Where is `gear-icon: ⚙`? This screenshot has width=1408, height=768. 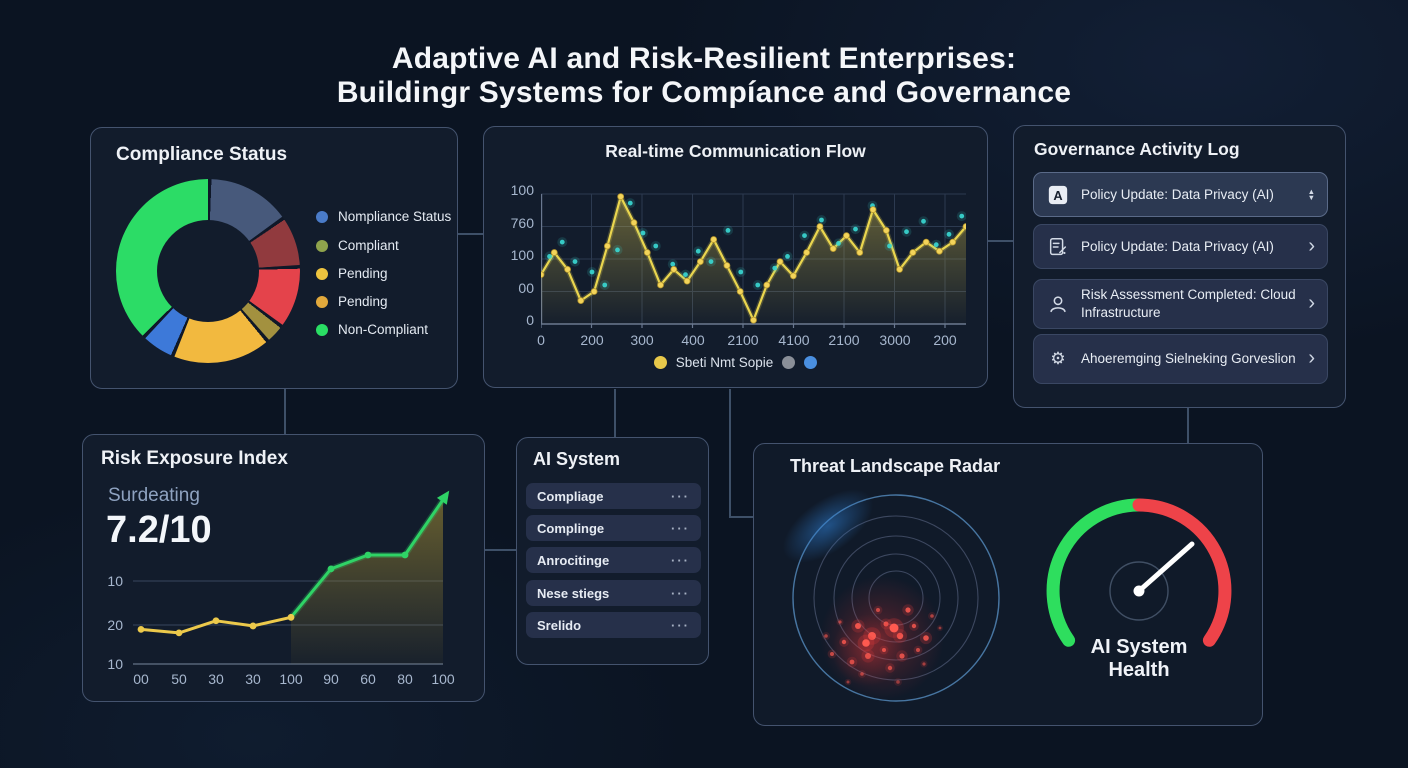 gear-icon: ⚙ is located at coordinates (1058, 358).